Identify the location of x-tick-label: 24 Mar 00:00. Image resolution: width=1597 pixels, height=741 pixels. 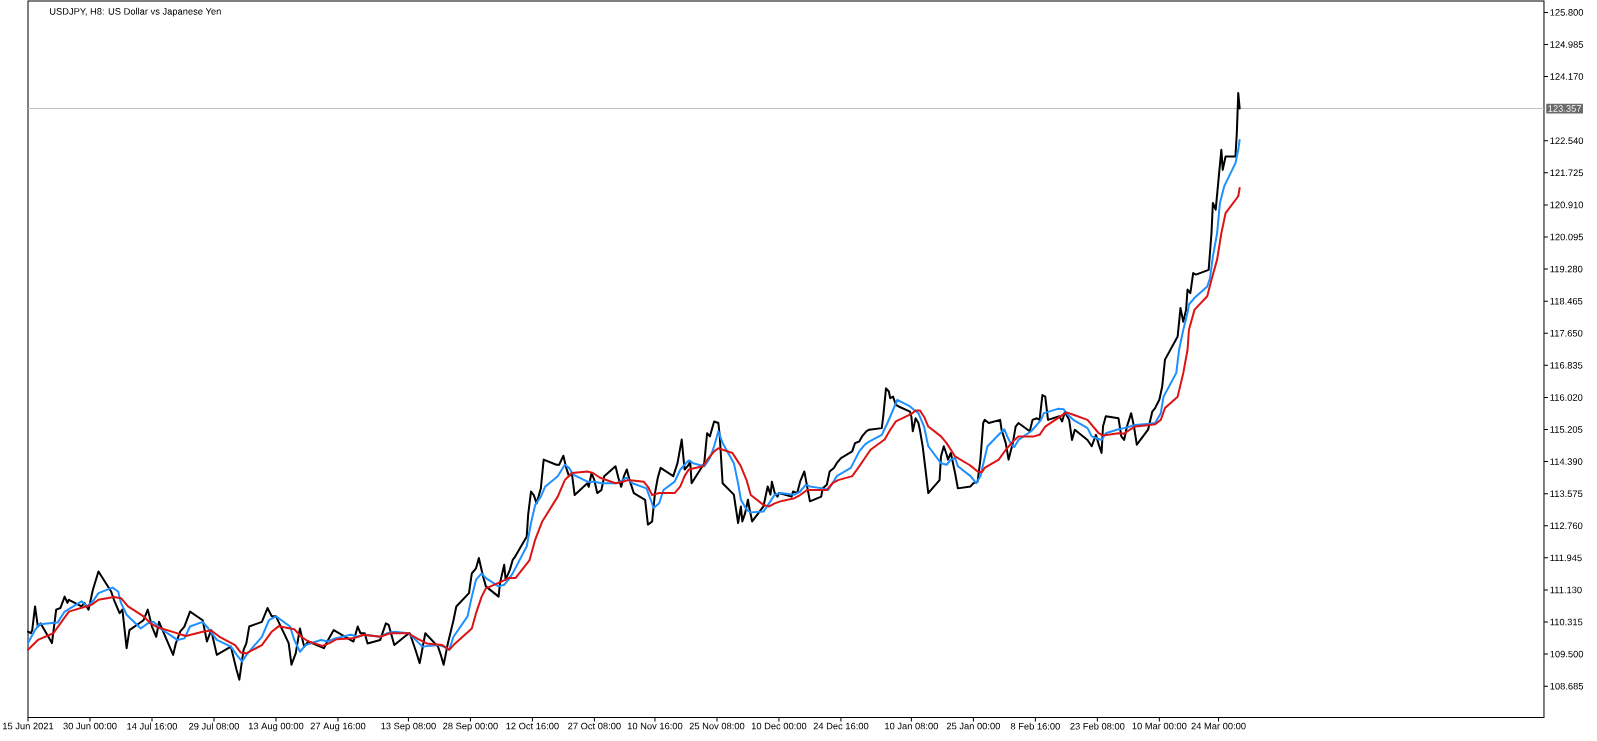
(1218, 726).